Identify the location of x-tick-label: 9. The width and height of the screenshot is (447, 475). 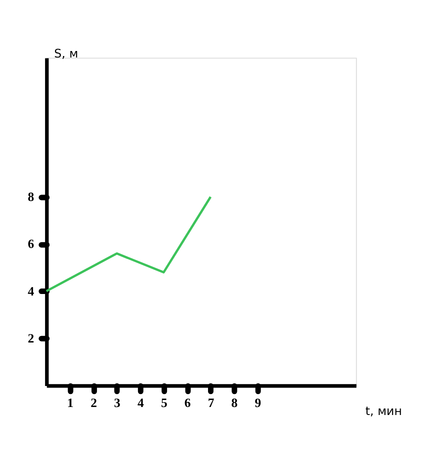
(258, 403).